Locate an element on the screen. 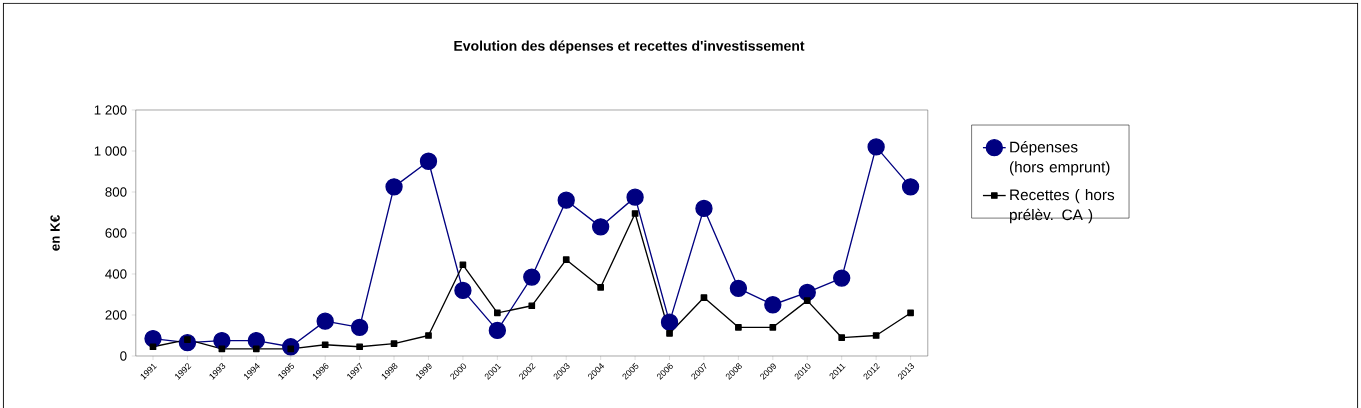 The image size is (1361, 408). y-tick-label: 400 is located at coordinates (116, 274).